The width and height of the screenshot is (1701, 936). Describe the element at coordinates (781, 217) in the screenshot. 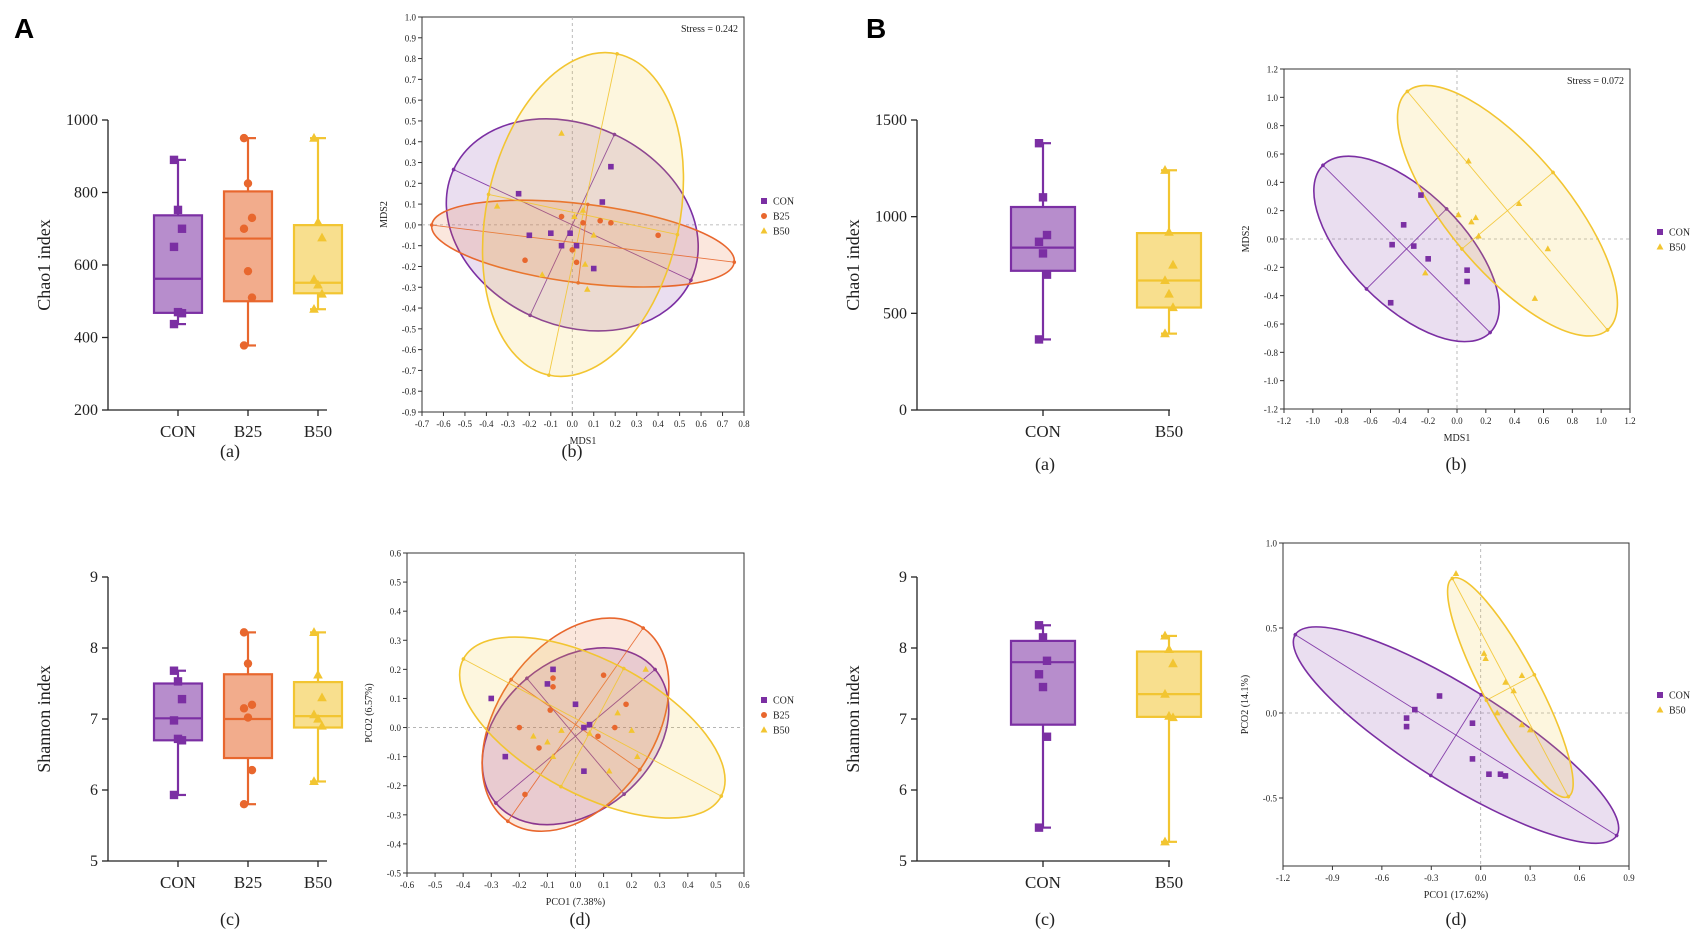

I see `legend-label: B25` at that location.